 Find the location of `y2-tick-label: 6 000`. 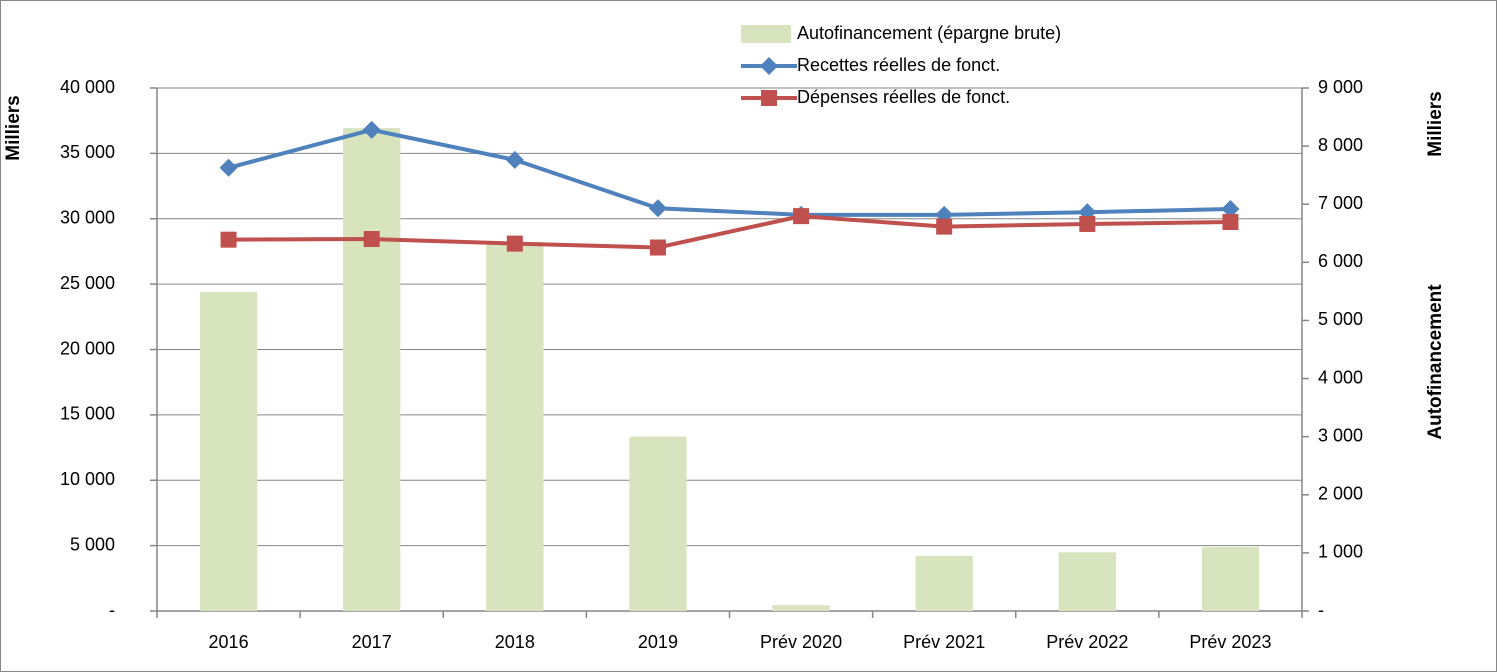

y2-tick-label: 6 000 is located at coordinates (1340, 261).